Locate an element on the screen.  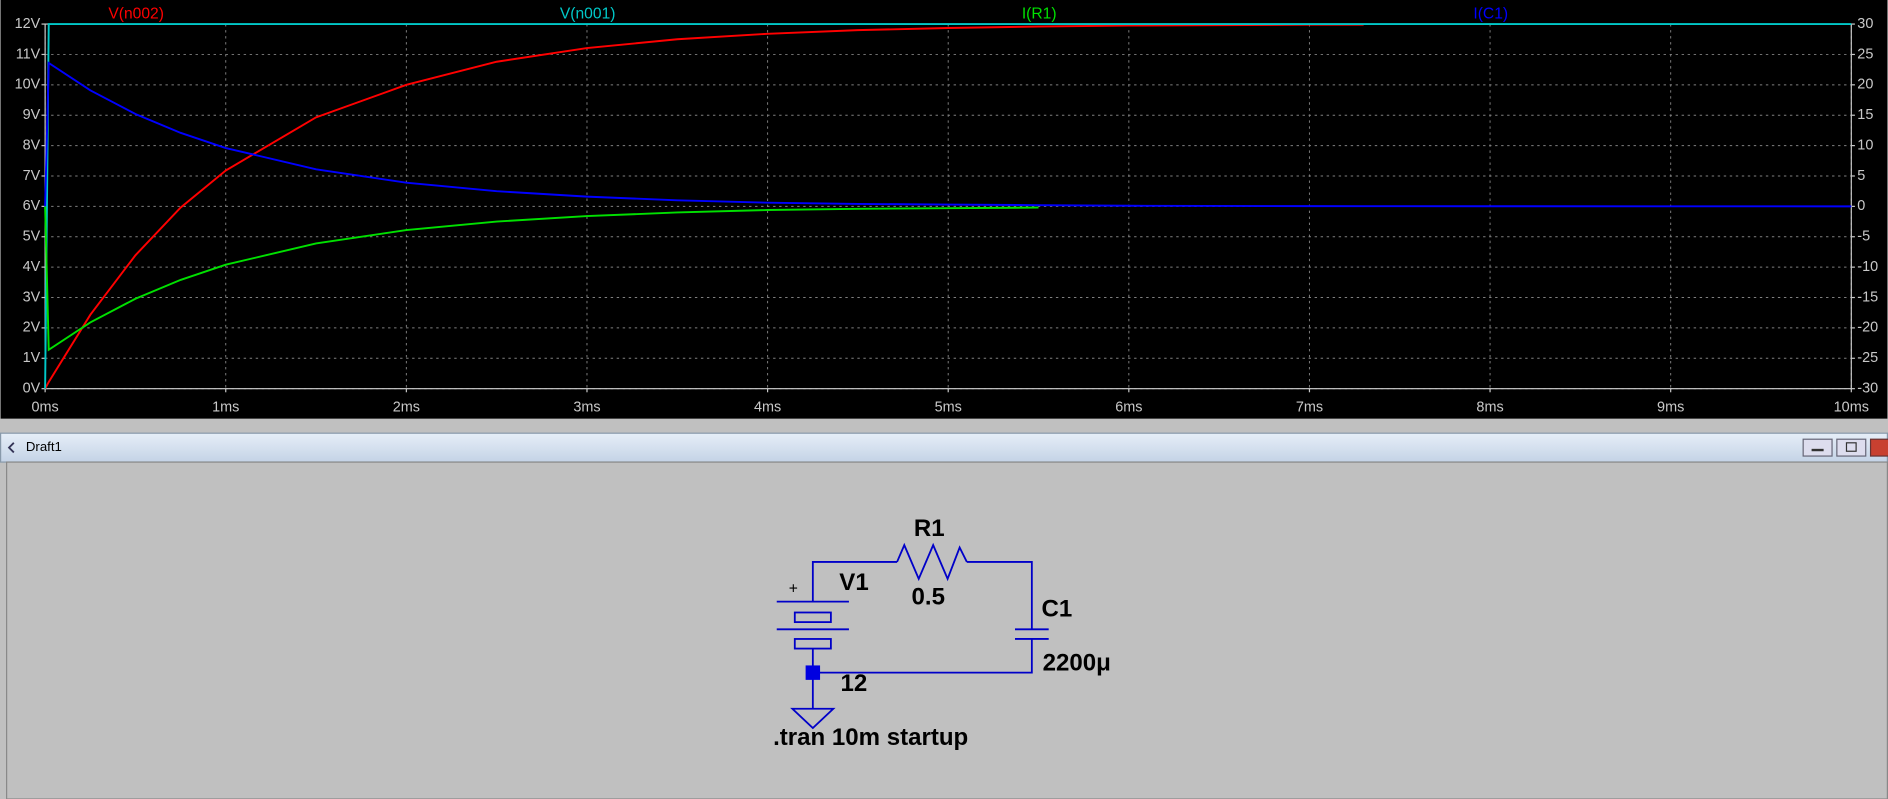
y2-tick-label: 30 is located at coordinates (1865, 24).